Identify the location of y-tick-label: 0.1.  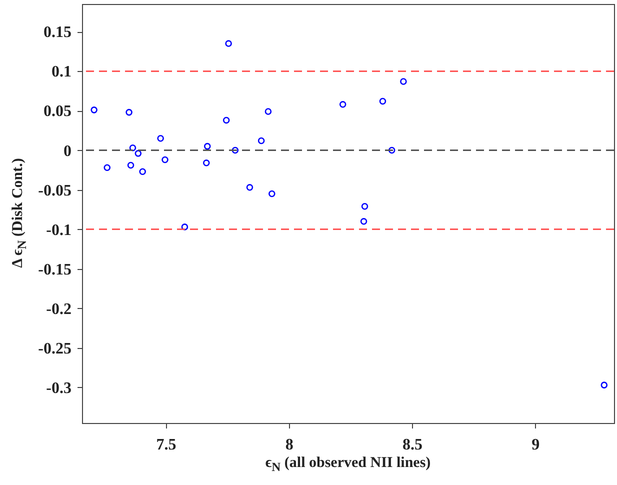
(62, 72).